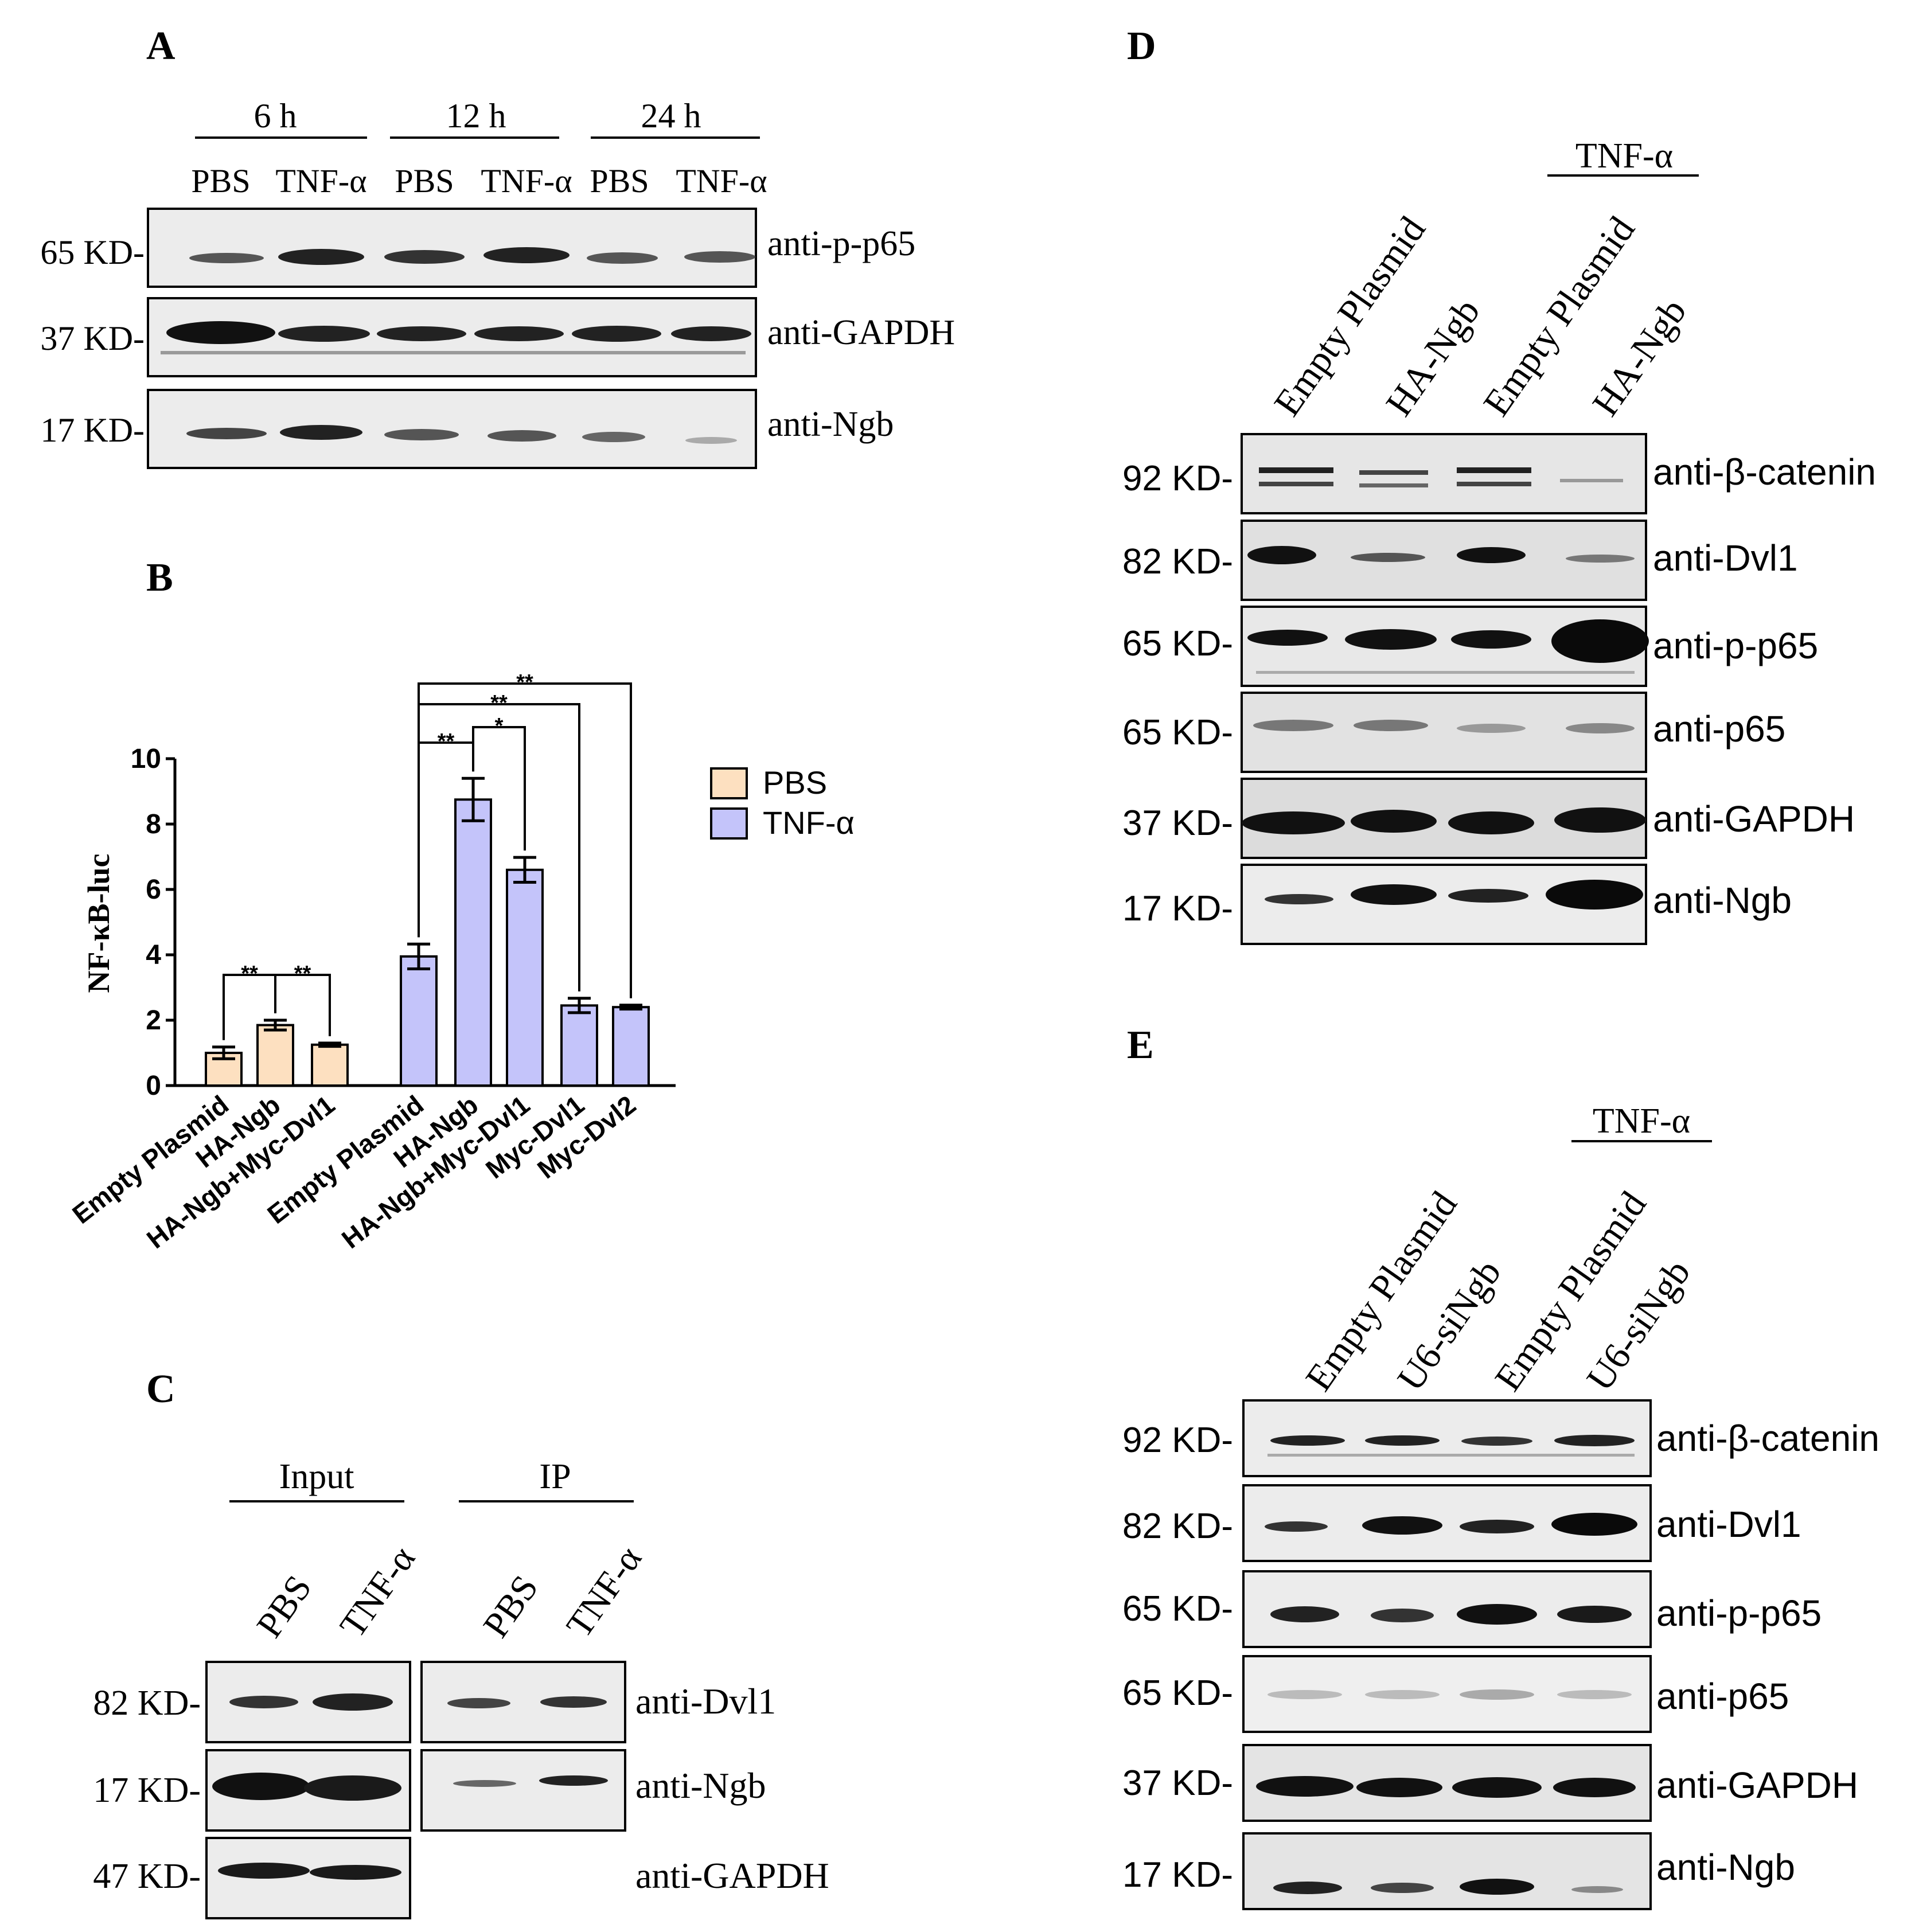 The width and height of the screenshot is (1915, 1932). I want to click on panel-a-blot-gapdh, so click(452, 337).